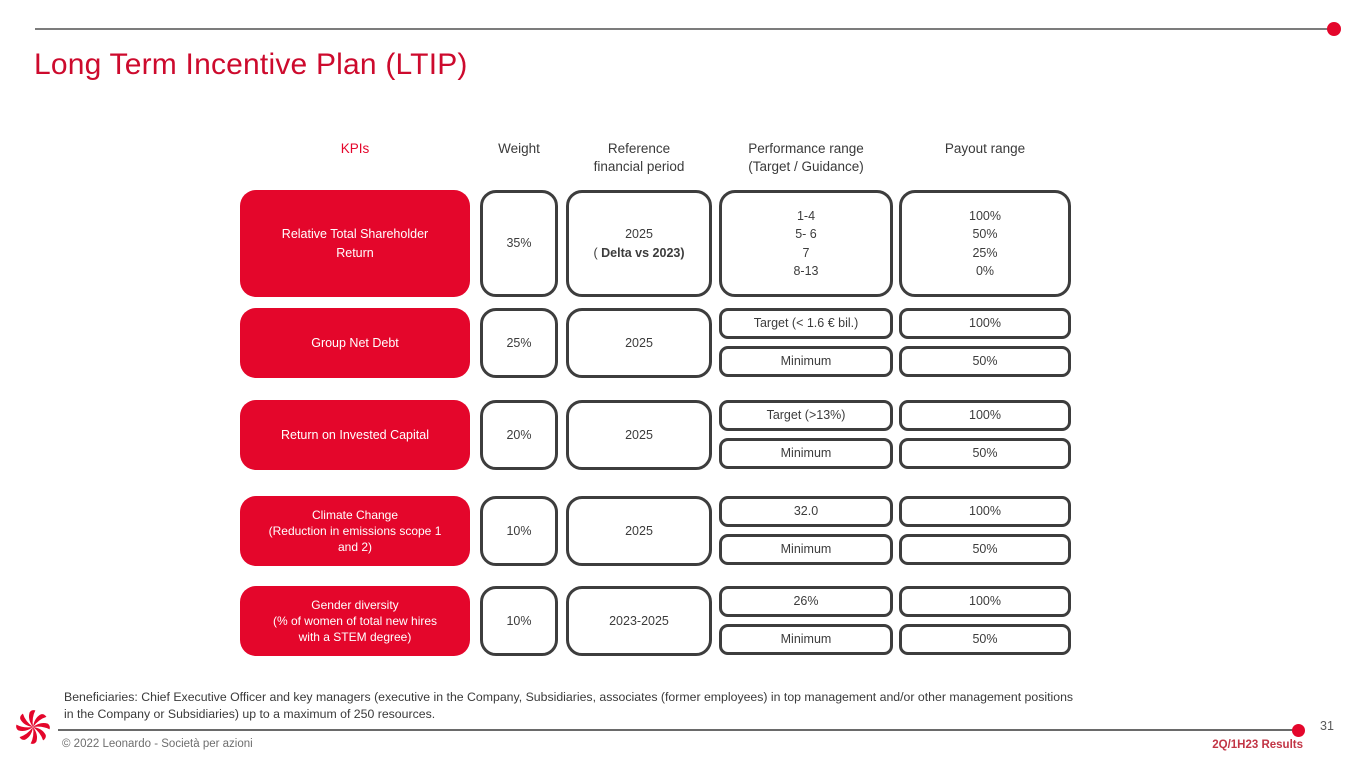  I want to click on copyright-text: © 2022 Leonardo - Società per azioni, so click(157, 744).